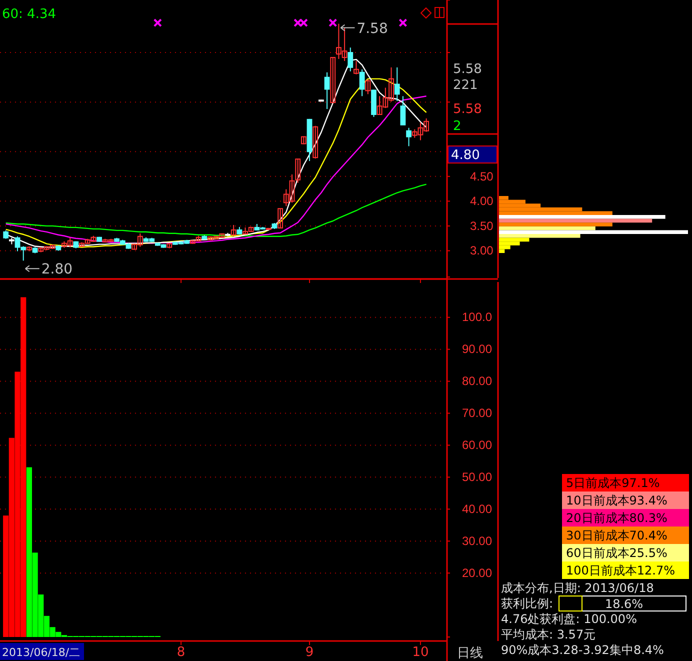 The height and width of the screenshot is (661, 692). What do you see at coordinates (181, 652) in the screenshot?
I see `x-tick-label: 8` at bounding box center [181, 652].